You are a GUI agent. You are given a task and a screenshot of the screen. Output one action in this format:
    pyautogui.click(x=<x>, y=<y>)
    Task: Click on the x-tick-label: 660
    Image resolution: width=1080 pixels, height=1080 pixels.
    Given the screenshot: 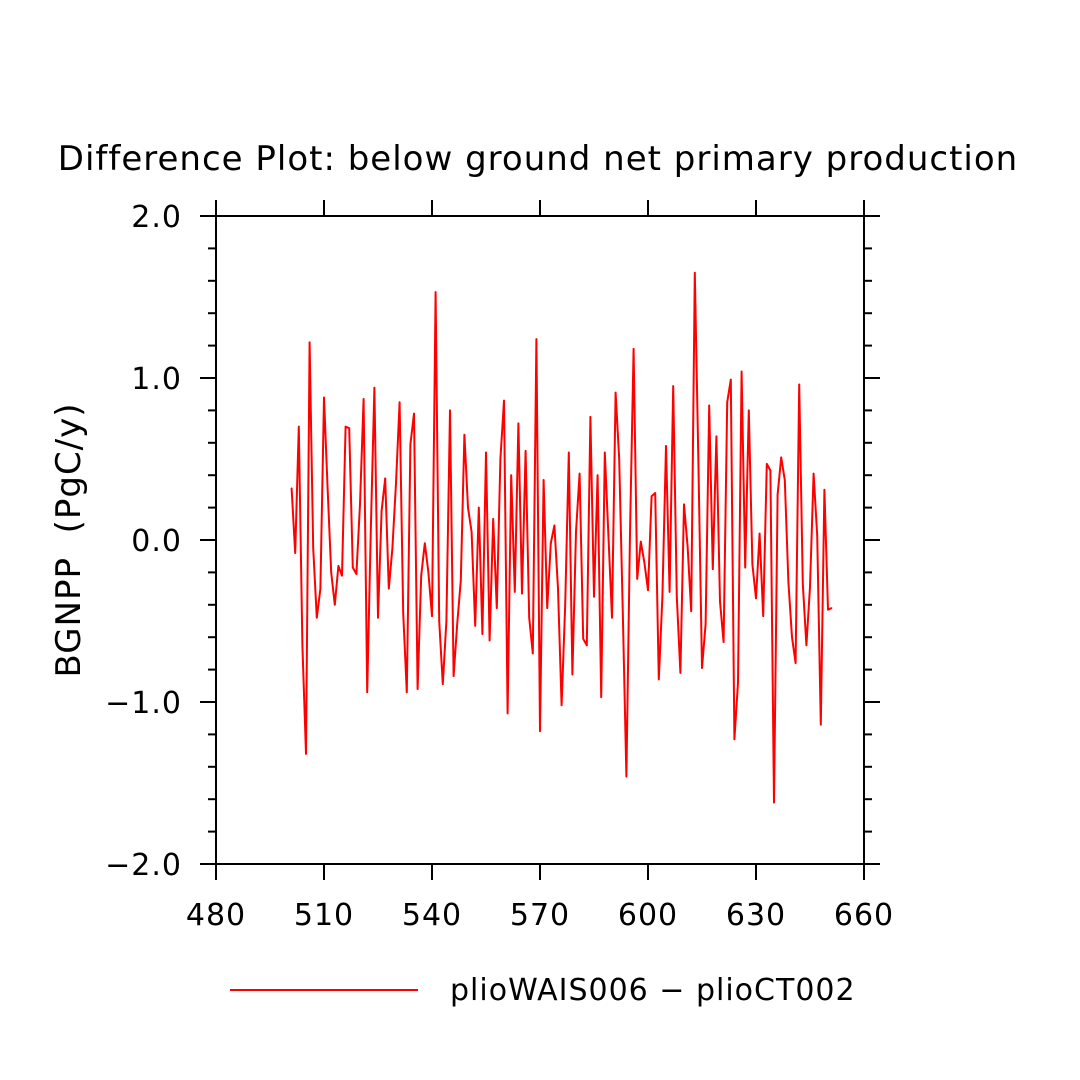 What is the action you would take?
    pyautogui.click(x=864, y=915)
    